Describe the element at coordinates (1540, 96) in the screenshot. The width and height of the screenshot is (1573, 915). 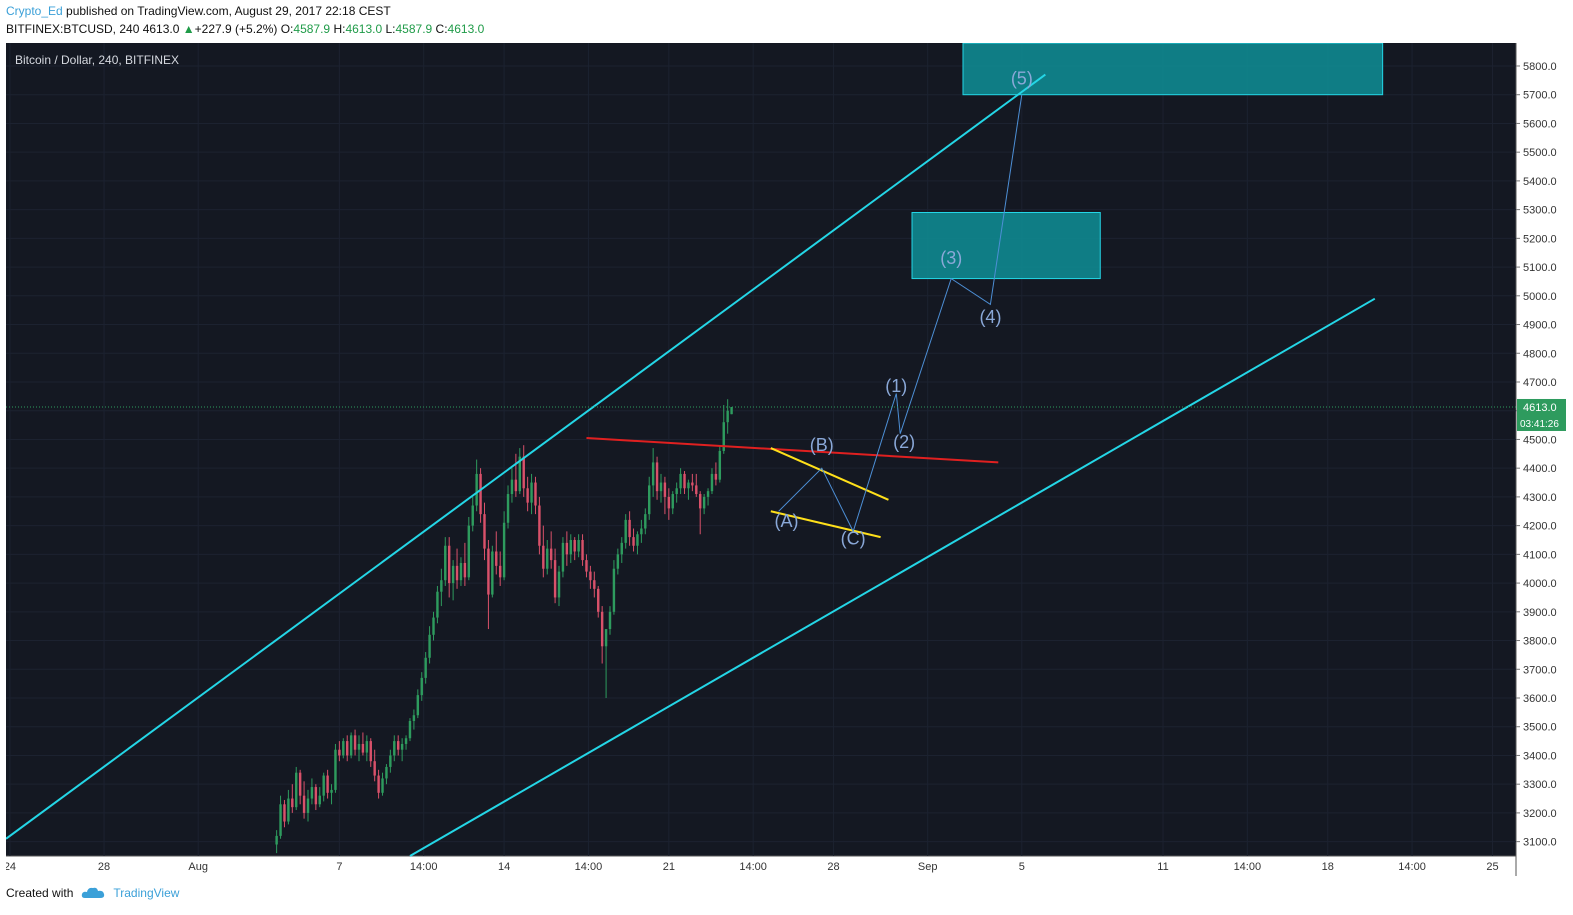
I see `price-tick-label: 5700.0` at that location.